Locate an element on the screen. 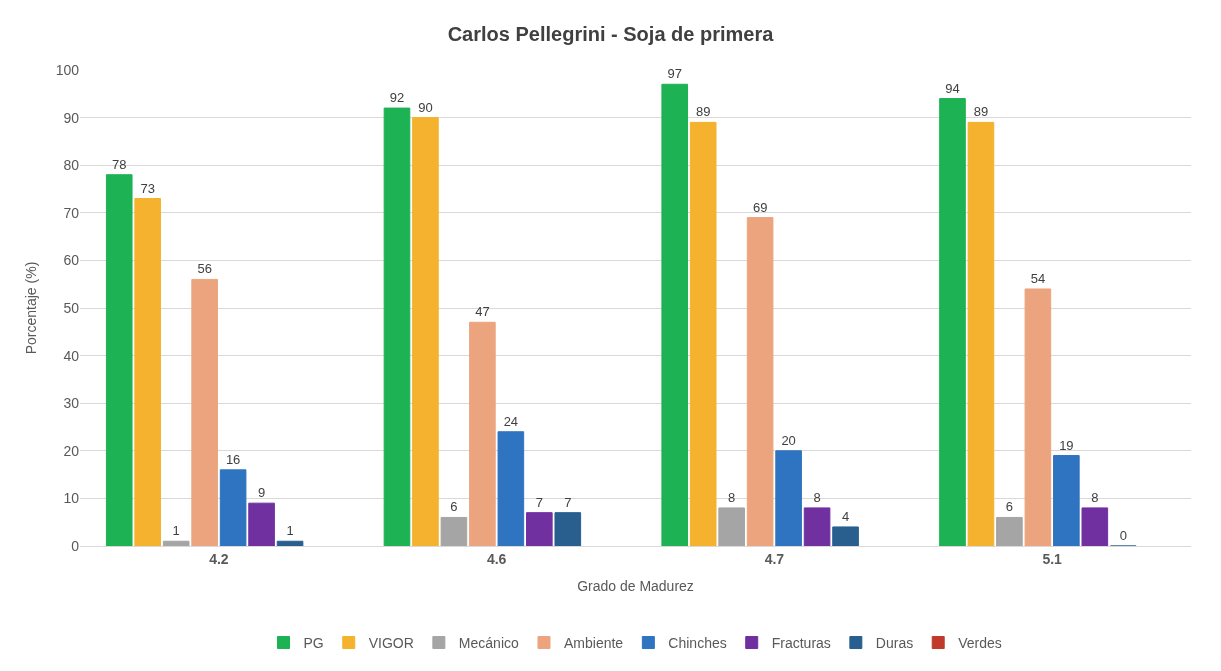  y-tick-label: 60 is located at coordinates (71, 260).